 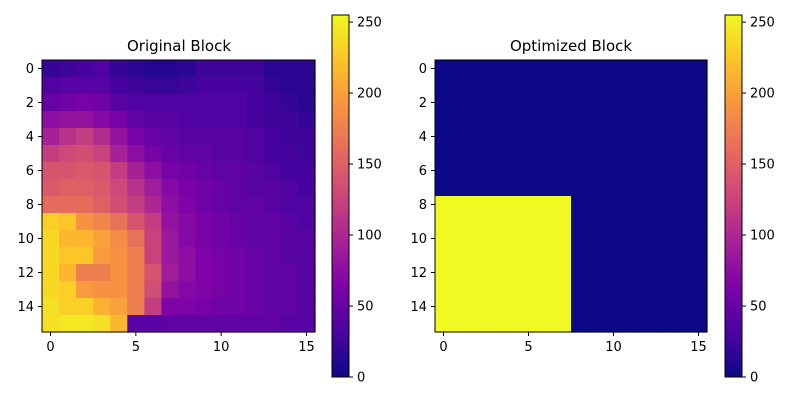 What do you see at coordinates (68, 86) in the screenshot?
I see `heatmap-cell-r1-c1` at bounding box center [68, 86].